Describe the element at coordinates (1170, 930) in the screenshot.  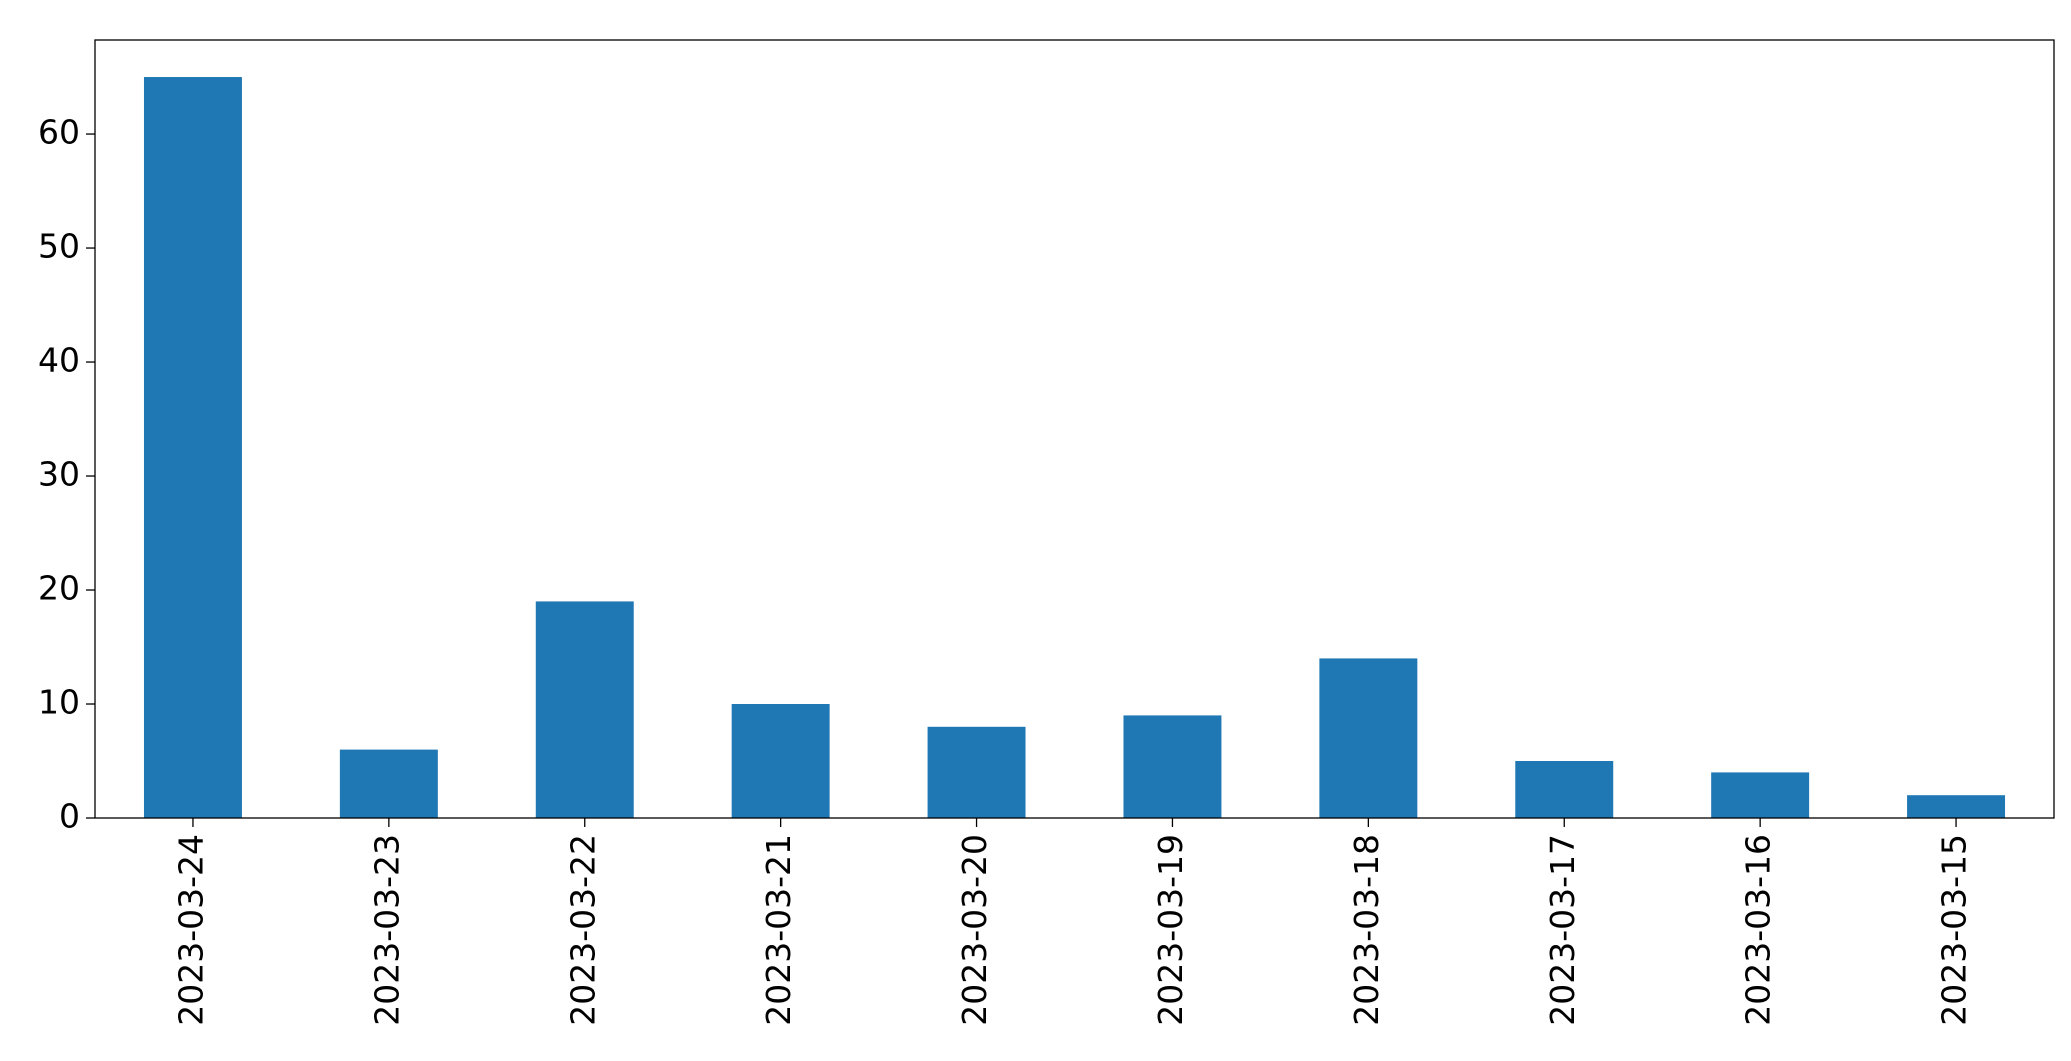
I see `x-tick-label: 2023-03-19` at that location.